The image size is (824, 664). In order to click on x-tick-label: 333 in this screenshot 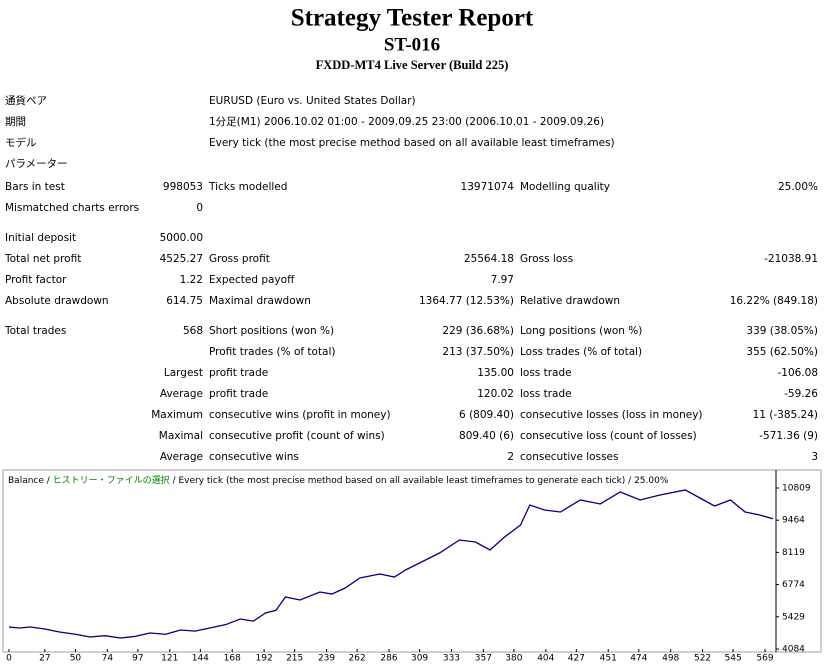, I will do `click(451, 659)`.